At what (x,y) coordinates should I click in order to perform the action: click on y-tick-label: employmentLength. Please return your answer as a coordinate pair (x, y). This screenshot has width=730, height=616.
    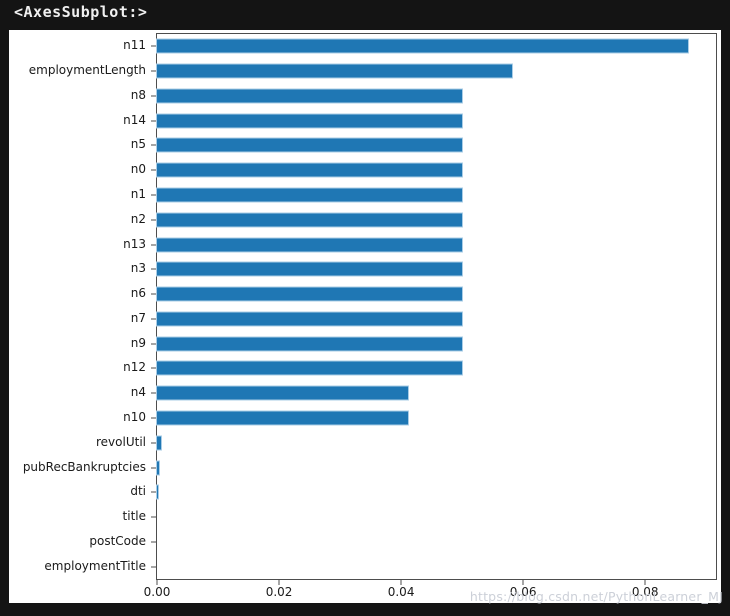
    Looking at the image, I should click on (87, 70).